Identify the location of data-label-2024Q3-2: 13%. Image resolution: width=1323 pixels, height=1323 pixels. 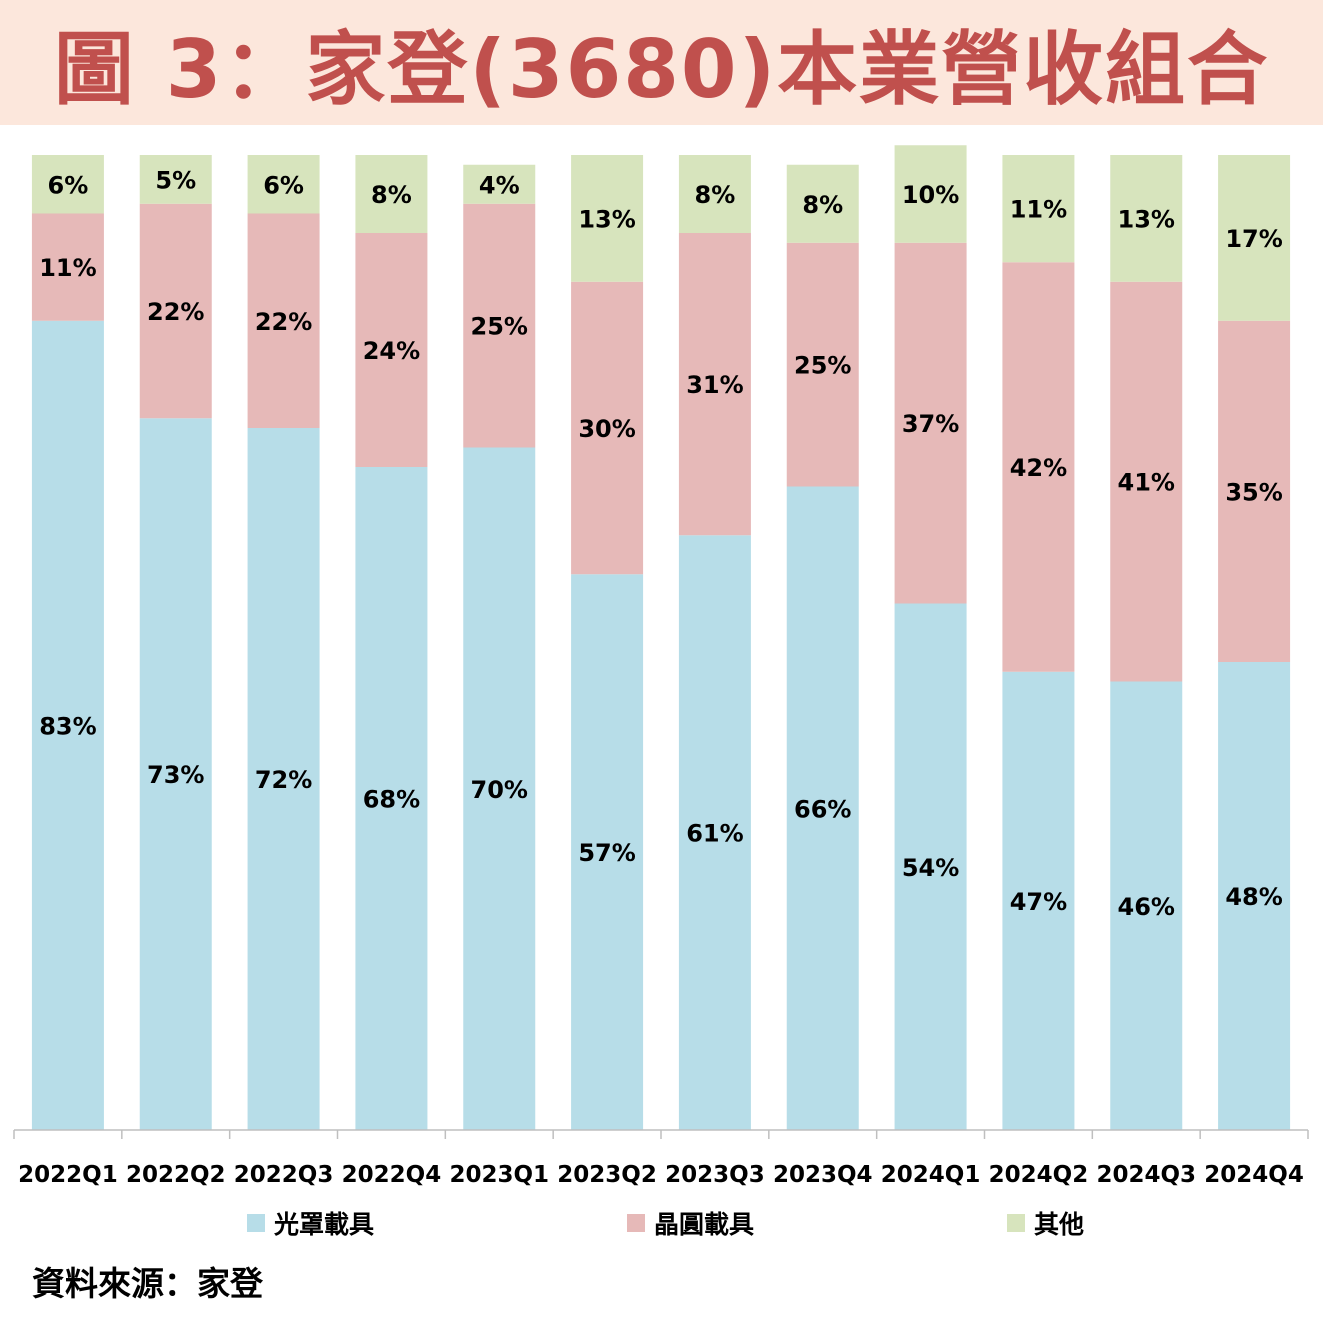
(1146, 219).